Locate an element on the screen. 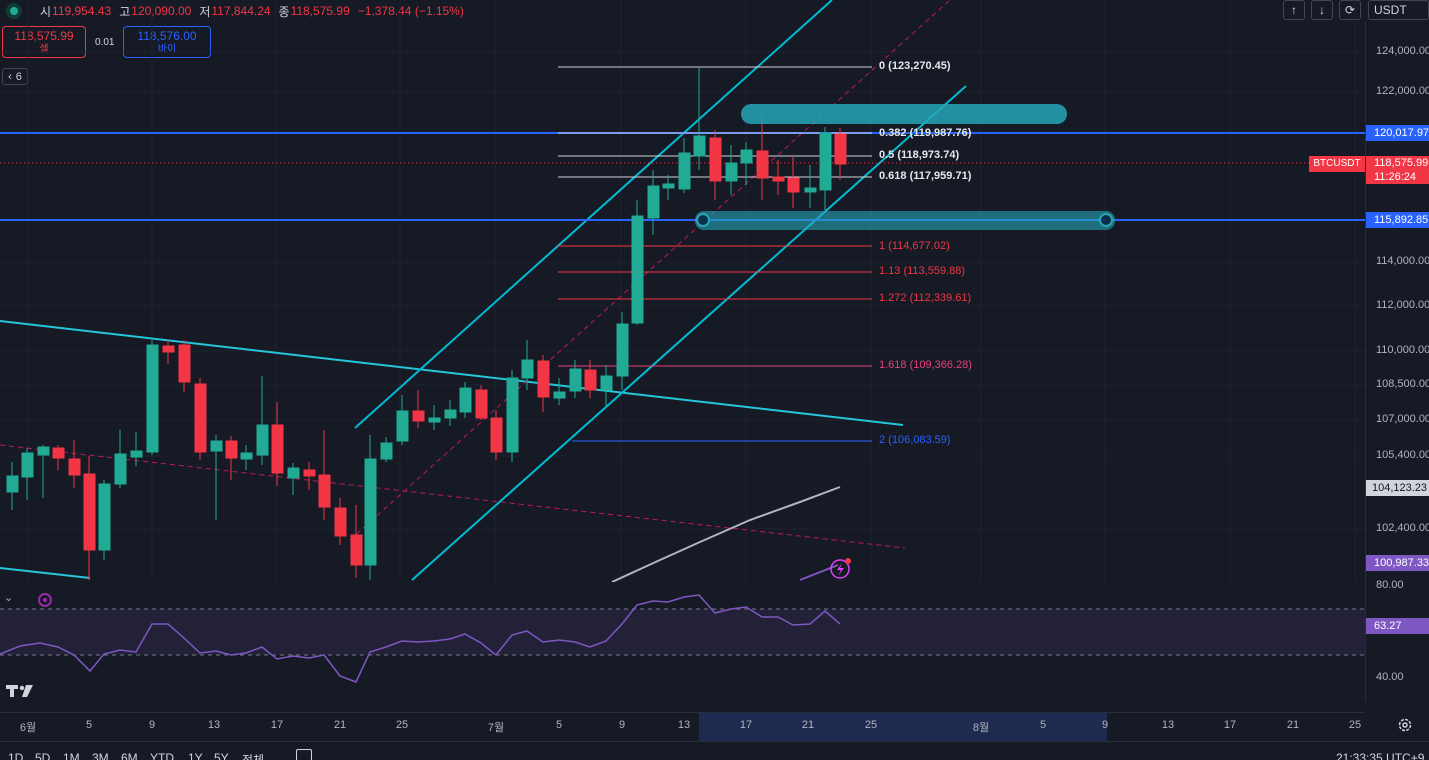  support-zone-marker is located at coordinates (905, 220).